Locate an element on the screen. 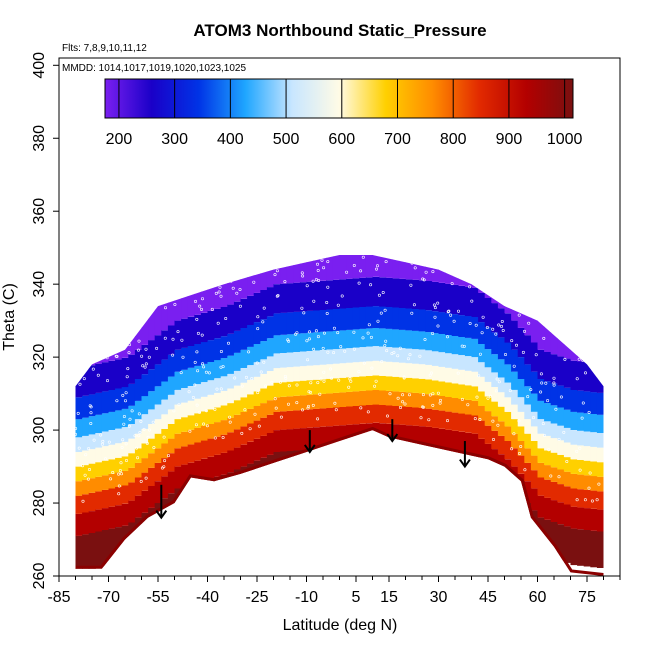  x-tick-label: 45 is located at coordinates (488, 597).